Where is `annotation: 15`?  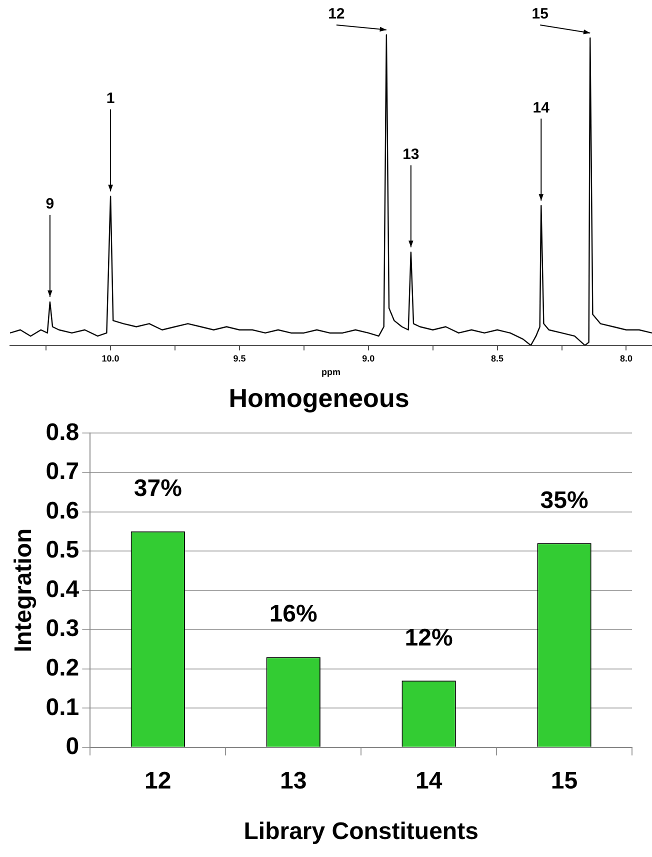 annotation: 15 is located at coordinates (540, 14).